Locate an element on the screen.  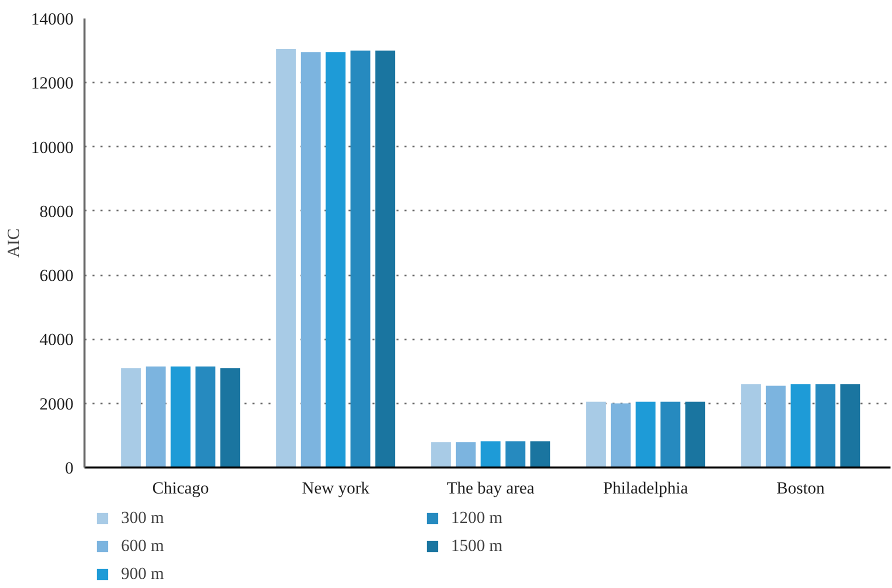
y-tick-label: 6000 is located at coordinates (57, 276).